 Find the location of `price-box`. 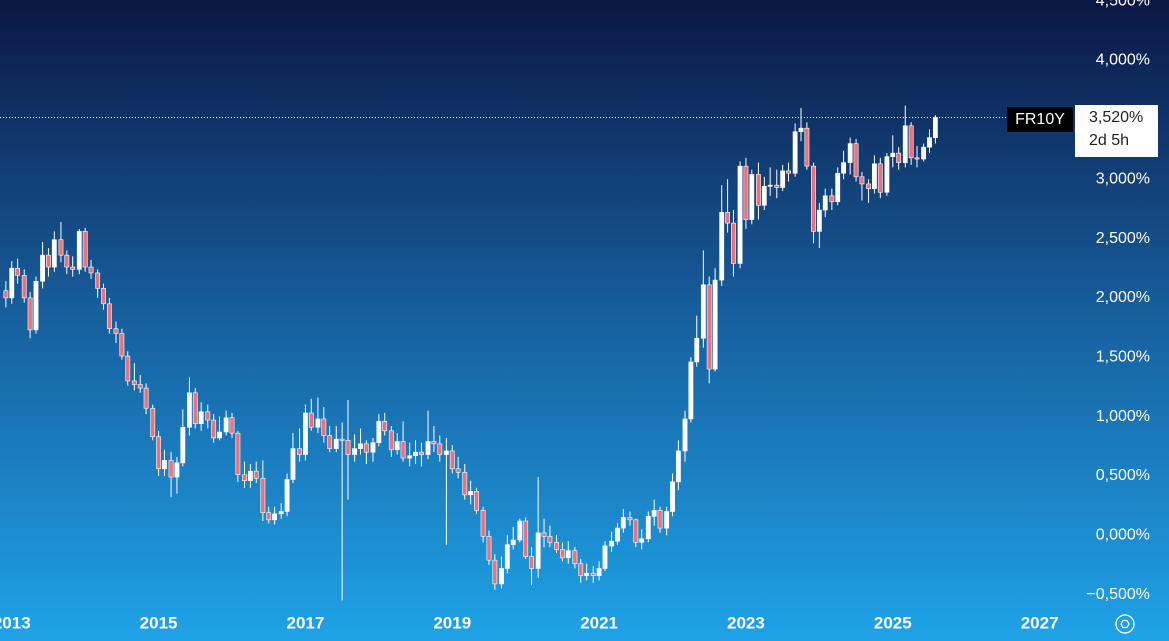

price-box is located at coordinates (1116, 131).